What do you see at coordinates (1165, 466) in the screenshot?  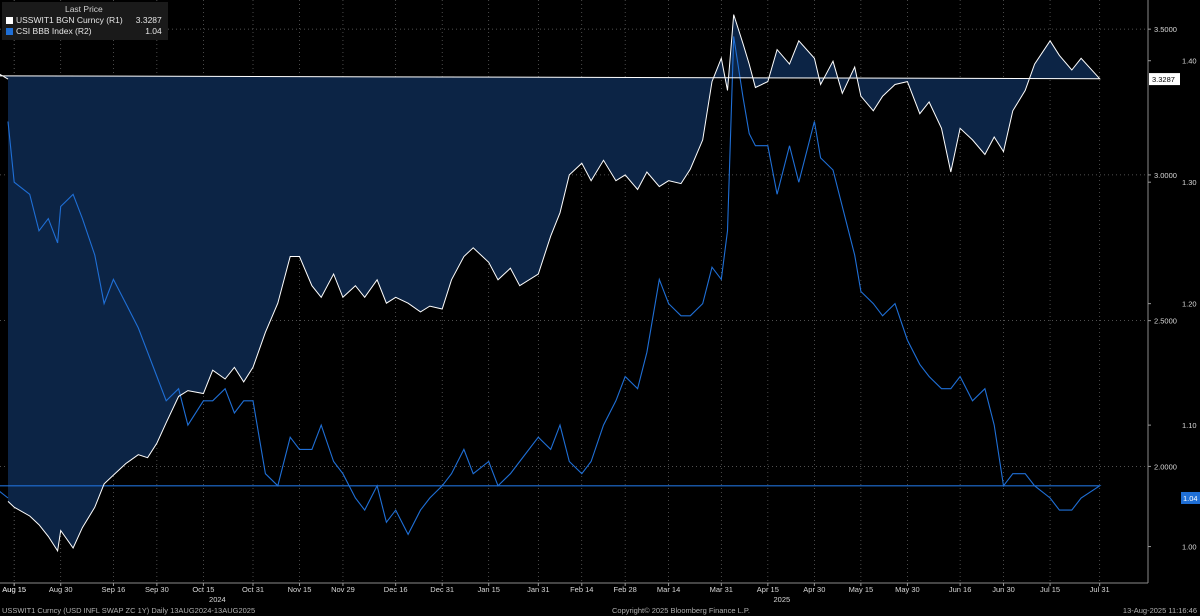 I see `y-tick-label-r1: 2.0000` at bounding box center [1165, 466].